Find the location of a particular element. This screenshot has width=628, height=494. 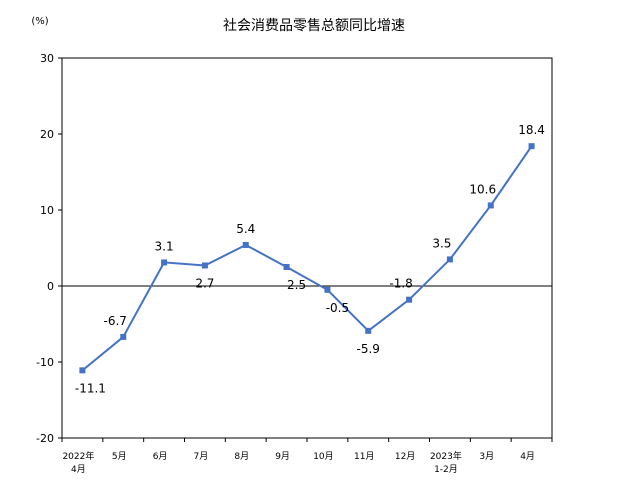

data-label: 2.5 is located at coordinates (296, 285).